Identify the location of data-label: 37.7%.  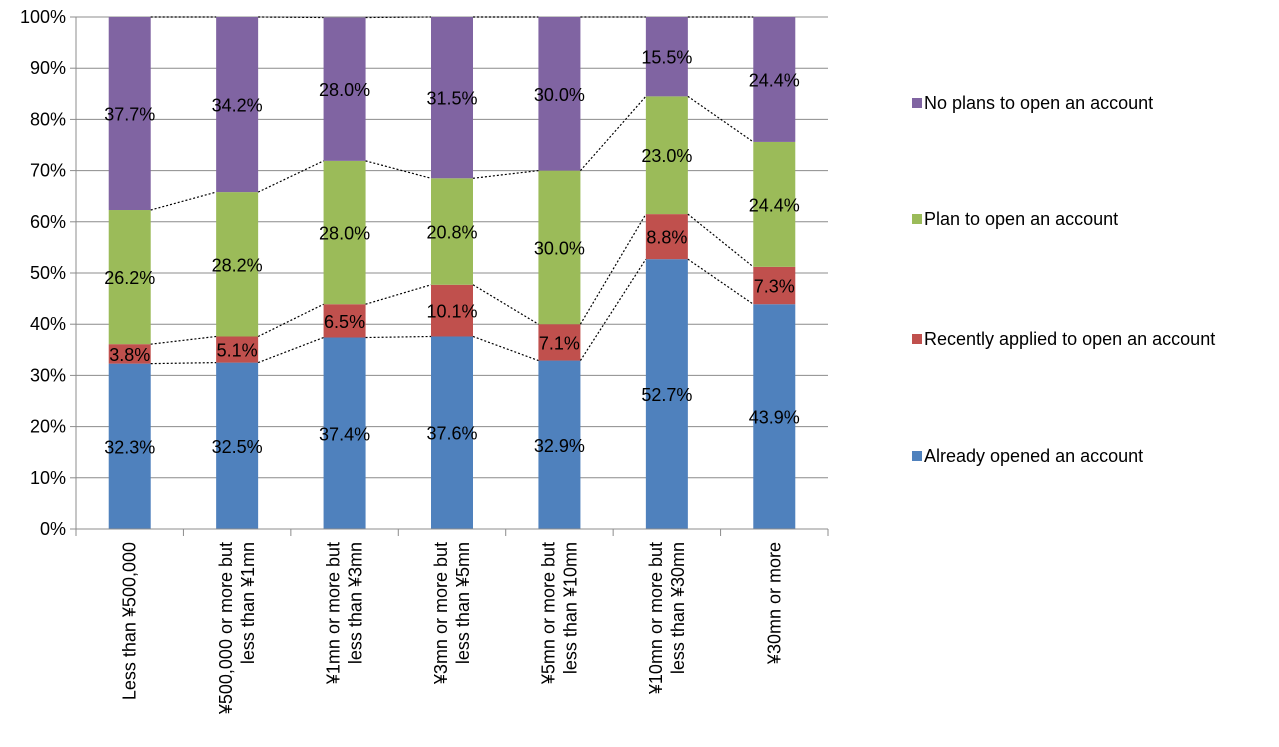
(129, 115).